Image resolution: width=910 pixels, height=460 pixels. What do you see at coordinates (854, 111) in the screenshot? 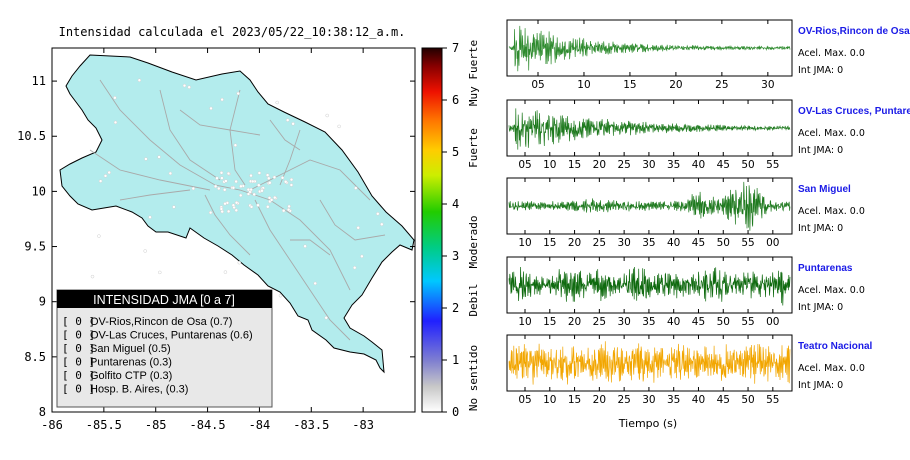
I see `station-name: OV-Las Cruces, Puntarenas` at bounding box center [854, 111].